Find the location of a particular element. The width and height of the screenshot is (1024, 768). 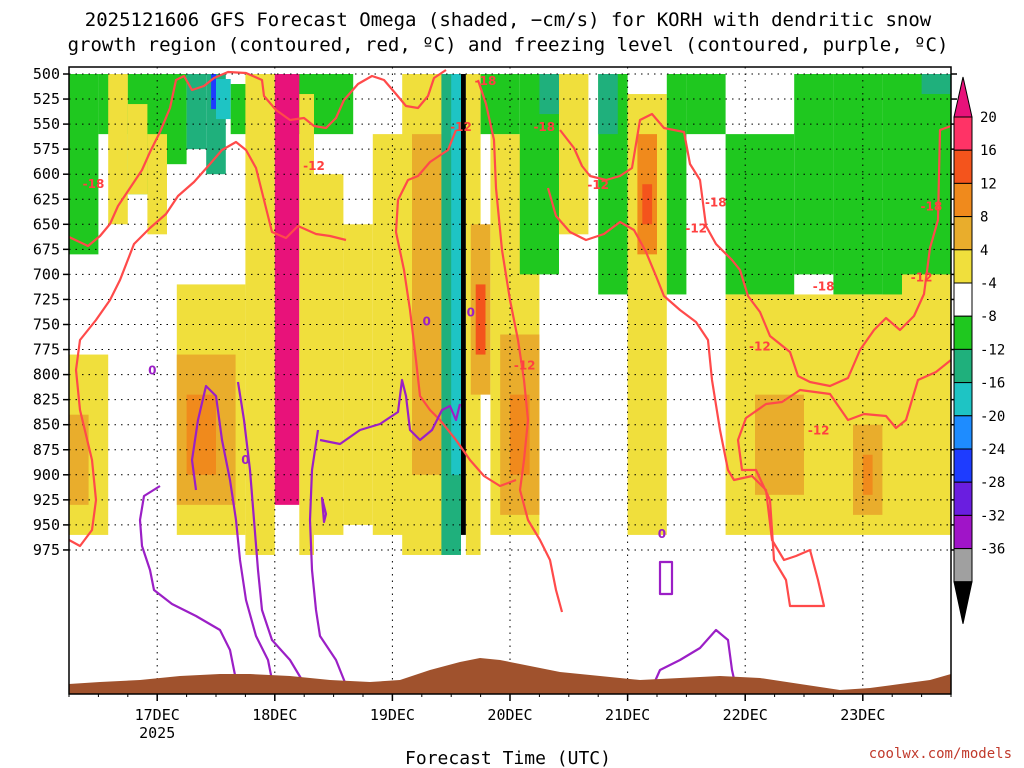

y-tick-label-600: 600 is located at coordinates (46, 174).